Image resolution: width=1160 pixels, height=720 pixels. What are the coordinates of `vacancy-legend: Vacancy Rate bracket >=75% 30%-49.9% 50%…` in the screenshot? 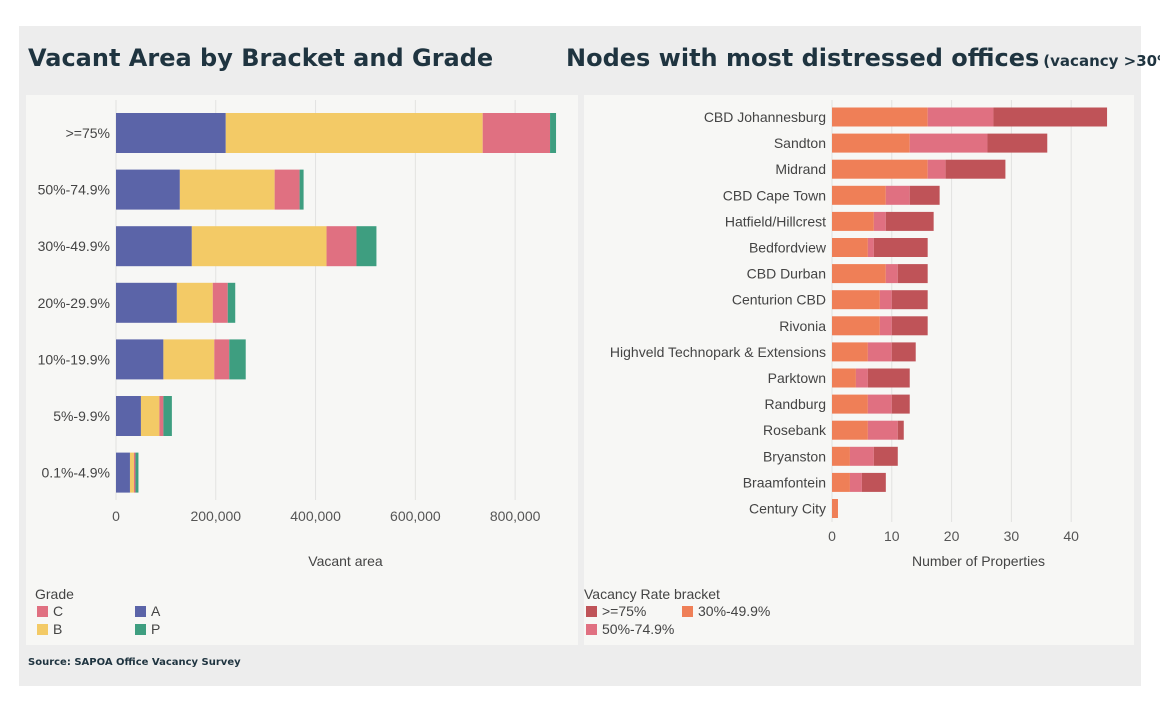 It's located at (734, 612).